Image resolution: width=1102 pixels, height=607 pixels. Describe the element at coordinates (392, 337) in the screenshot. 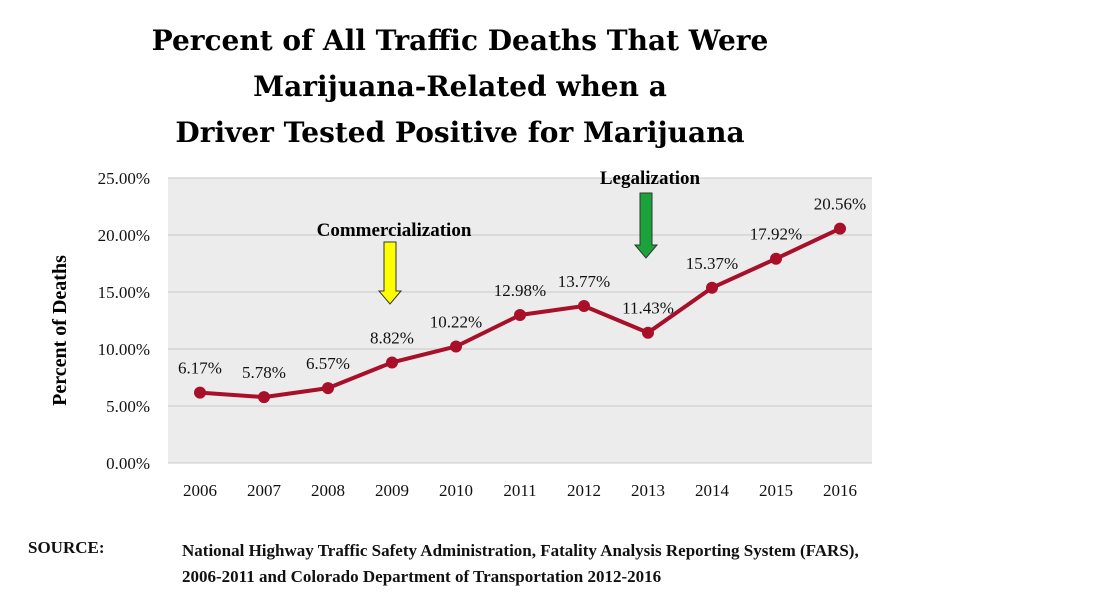

I see `data-label: 8.82%` at that location.